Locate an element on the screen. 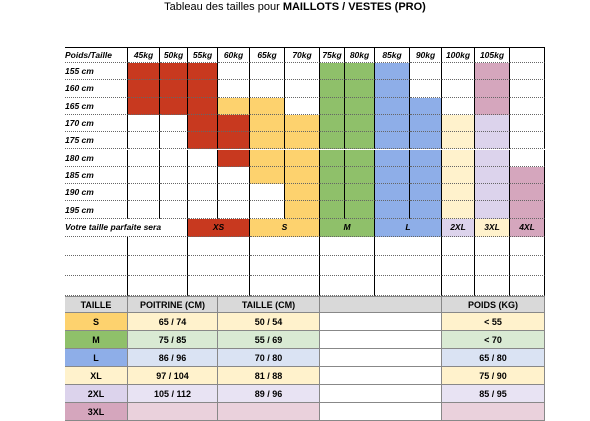 The height and width of the screenshot is (421, 590). weight-header: 100kg is located at coordinates (458, 55).